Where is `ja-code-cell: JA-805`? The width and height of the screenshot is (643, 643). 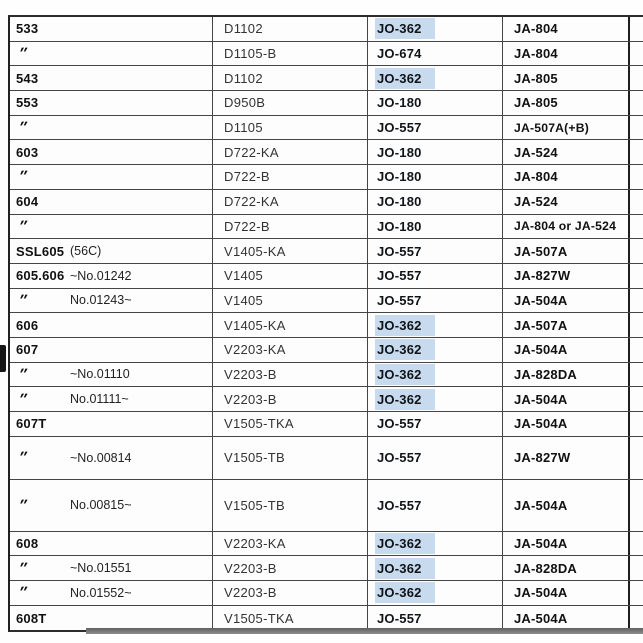 ja-code-cell: JA-805 is located at coordinates (566, 103).